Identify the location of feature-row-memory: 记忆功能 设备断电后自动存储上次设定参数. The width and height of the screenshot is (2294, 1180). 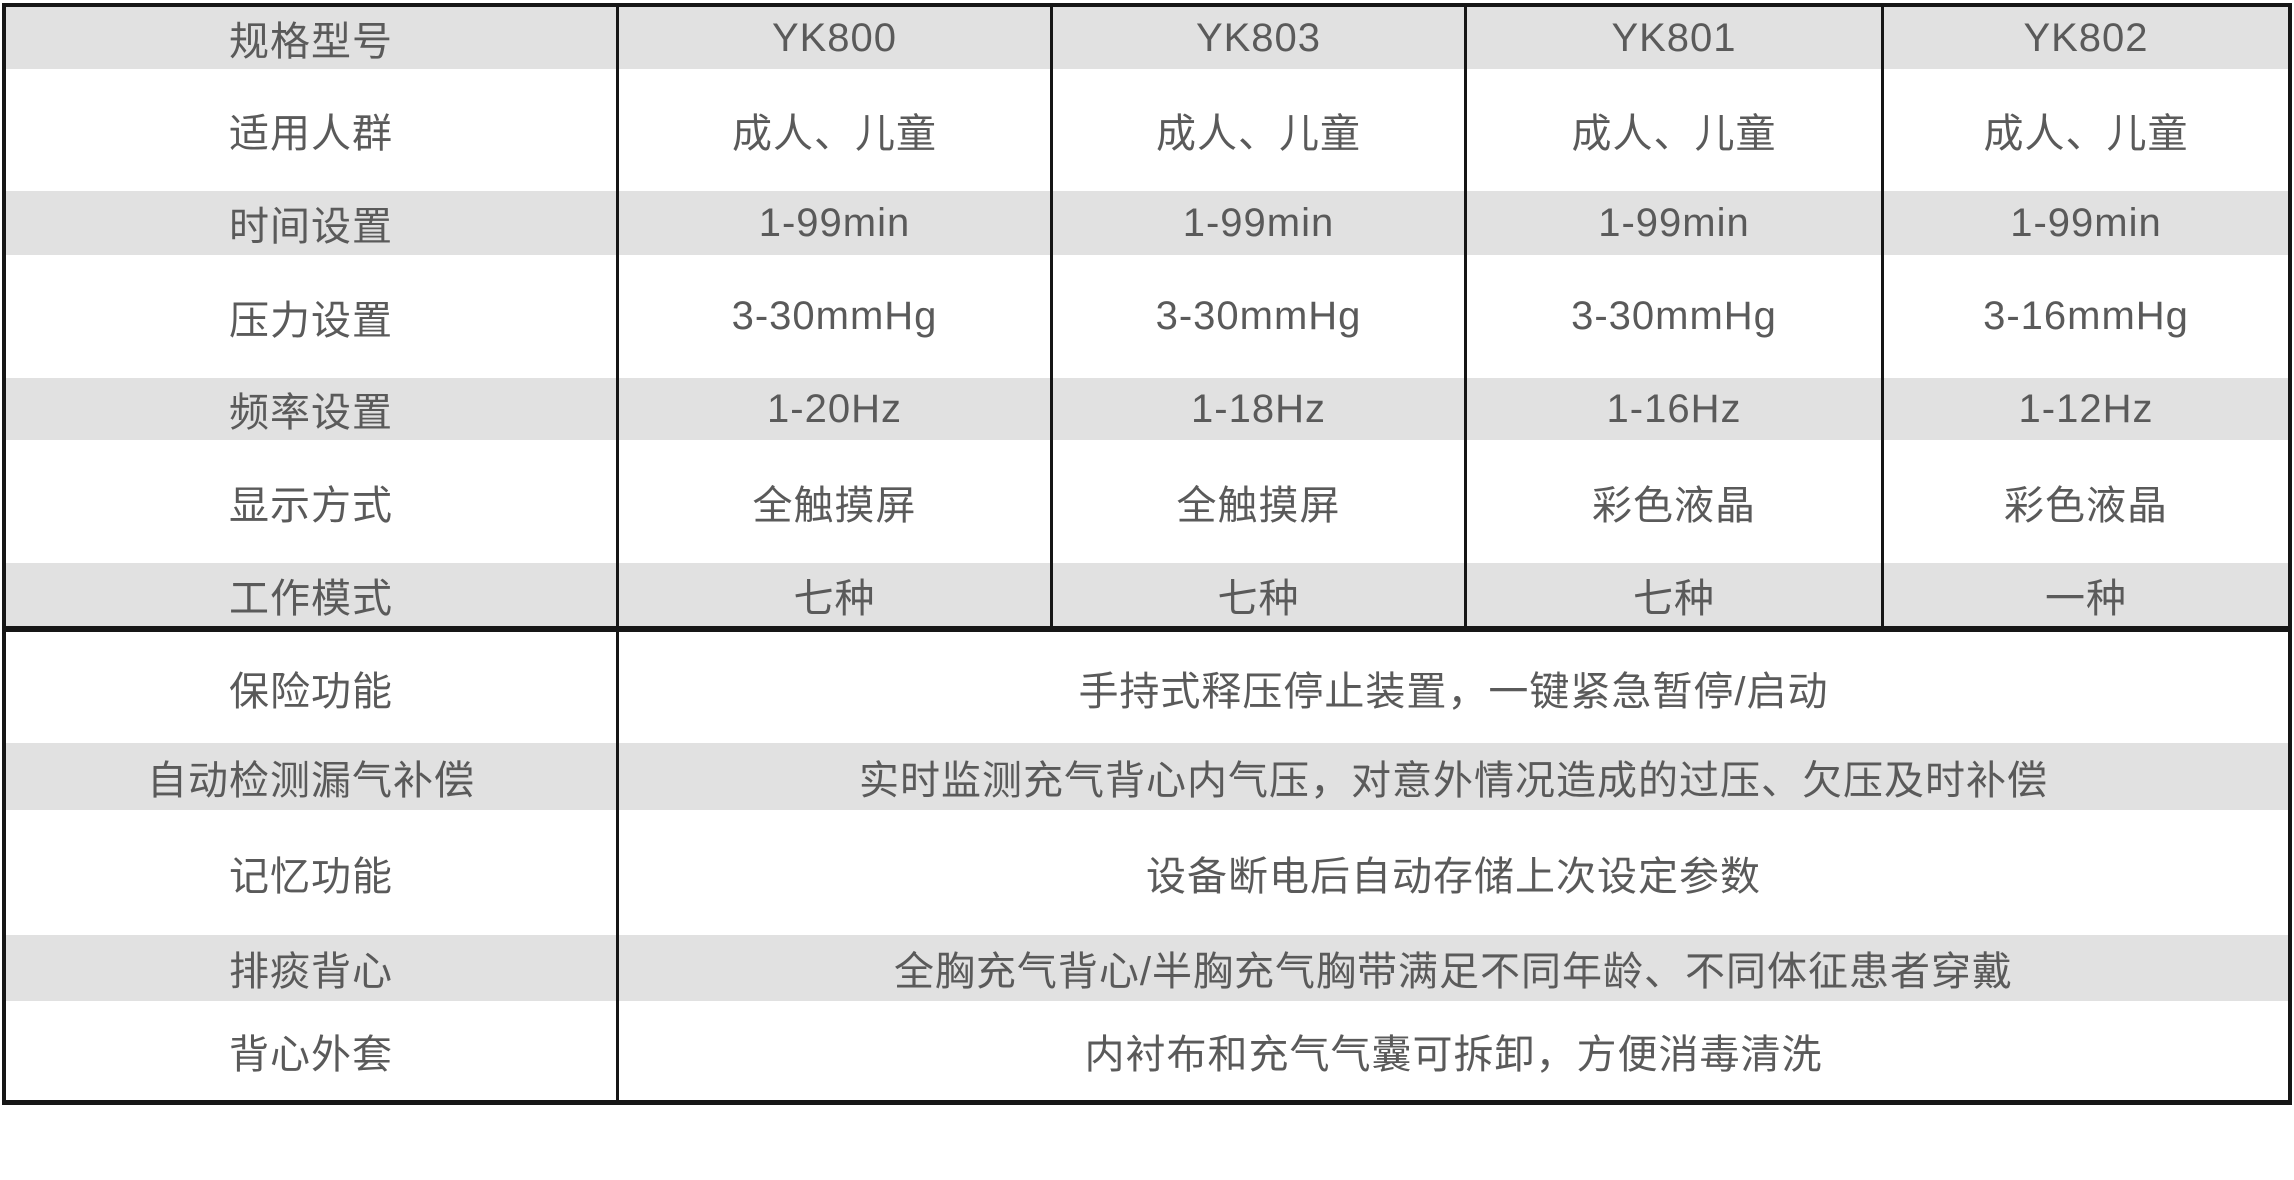
(1147, 872).